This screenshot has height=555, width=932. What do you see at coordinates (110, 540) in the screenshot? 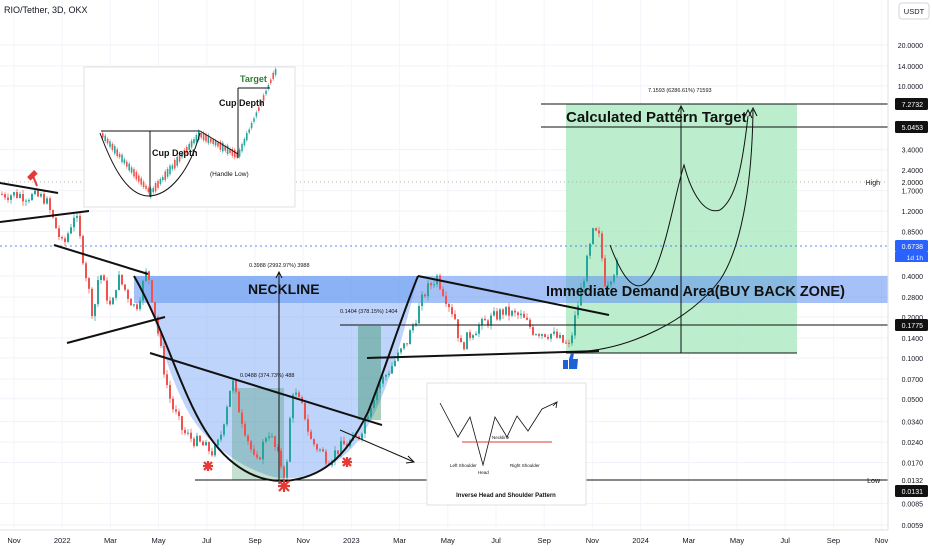
I see `time-axis-label: Mar` at bounding box center [110, 540].